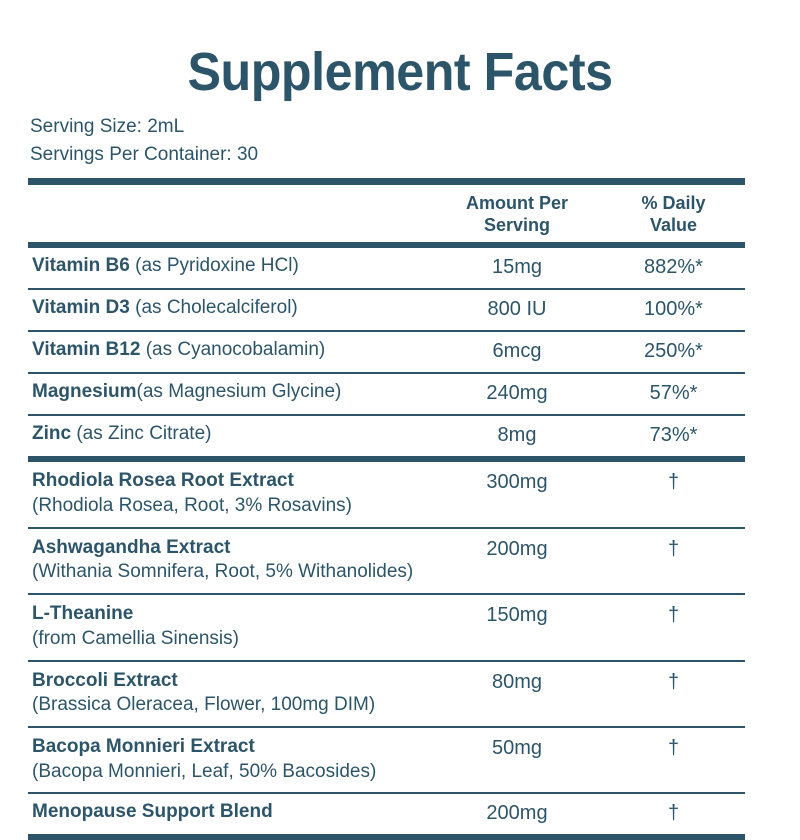 The image size is (800, 840). Describe the element at coordinates (143, 747) in the screenshot. I see `nutrient-name: Bacopa Monnieri Extract` at that location.